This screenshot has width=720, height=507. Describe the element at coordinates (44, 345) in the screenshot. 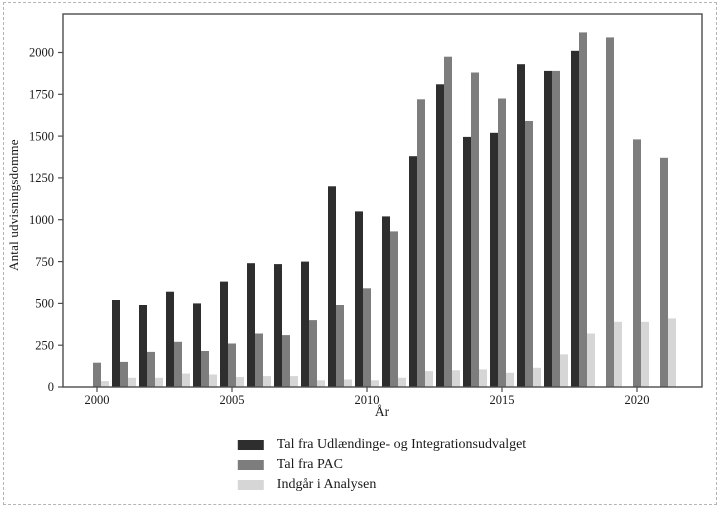

I see `y-tick-label: 250` at that location.